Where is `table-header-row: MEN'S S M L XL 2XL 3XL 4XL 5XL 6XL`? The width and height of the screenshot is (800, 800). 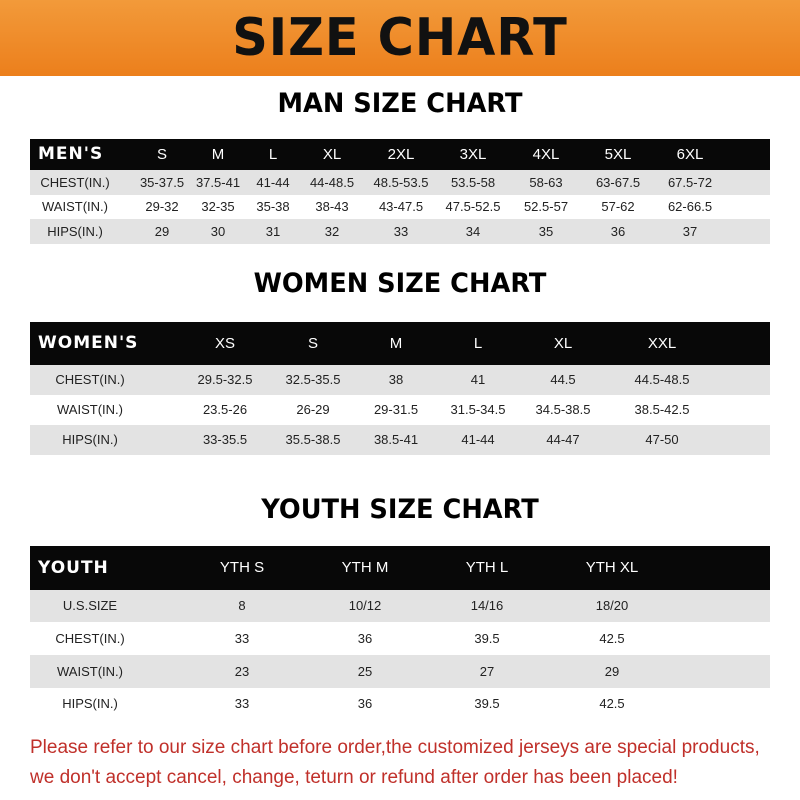
table-header-row: MEN'S S M L XL 2XL 3XL 4XL 5XL 6XL is located at coordinates (400, 154).